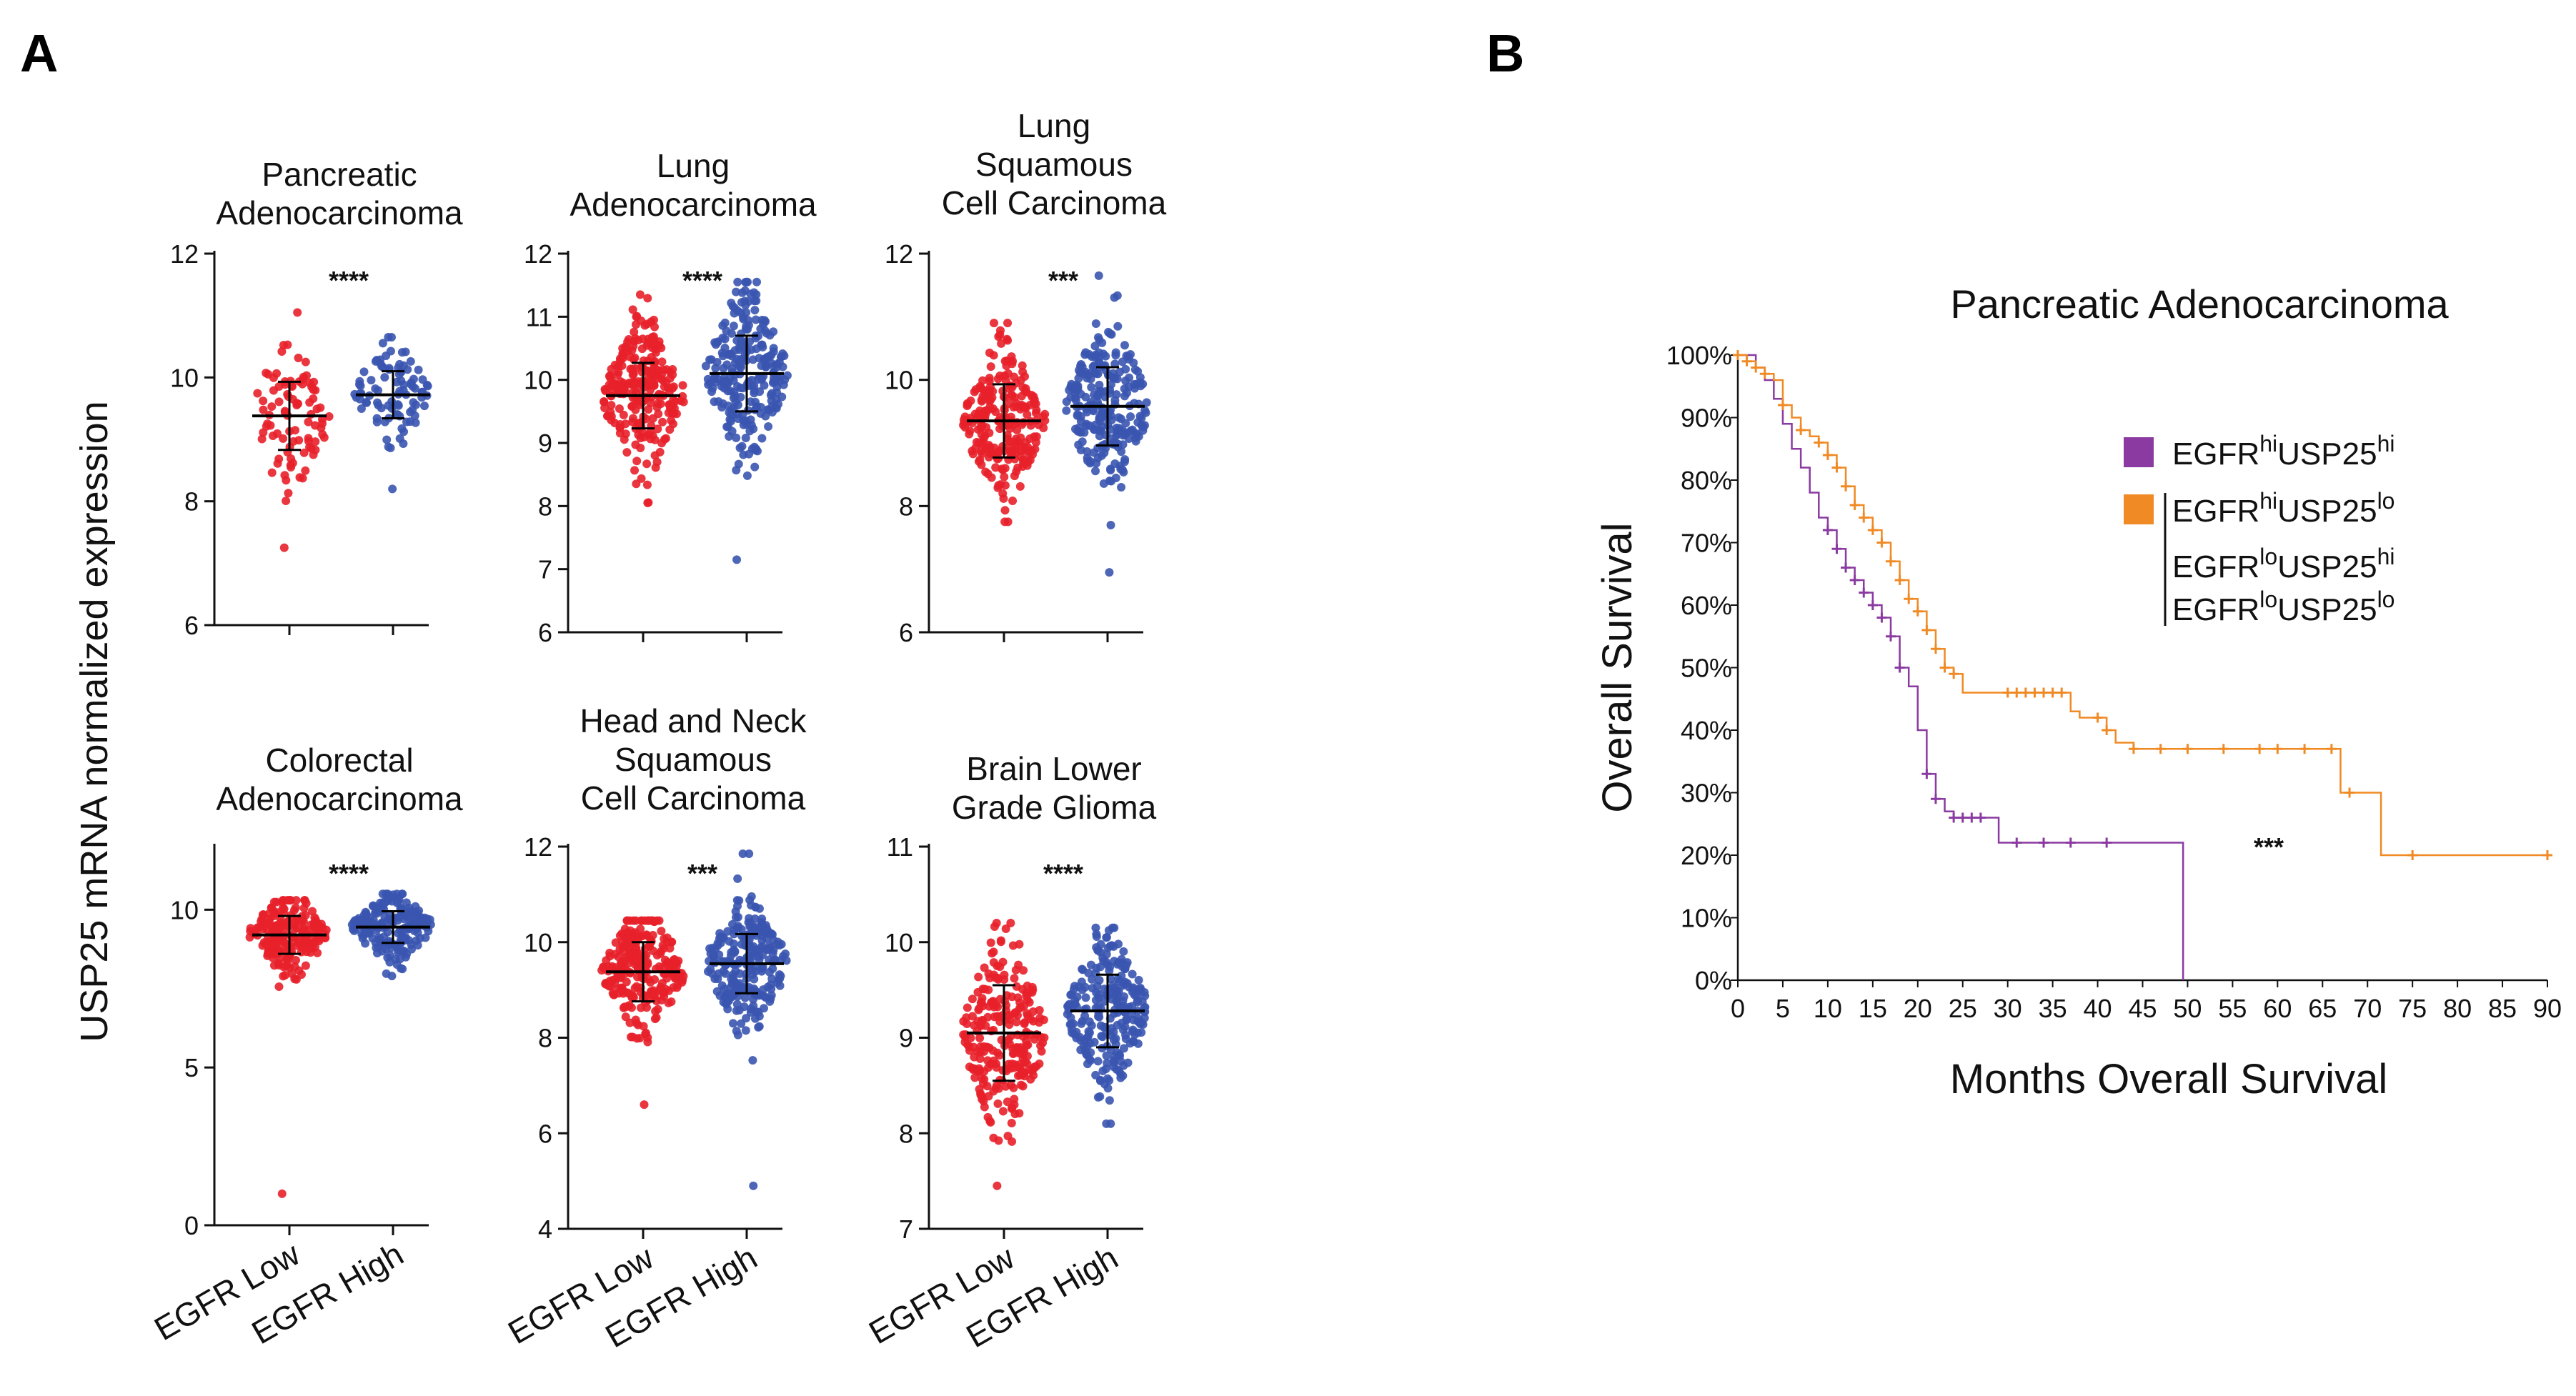 The width and height of the screenshot is (2576, 1396). What do you see at coordinates (2259, 508) in the screenshot?
I see `legend-entry: EGFRhiUSP25lo` at bounding box center [2259, 508].